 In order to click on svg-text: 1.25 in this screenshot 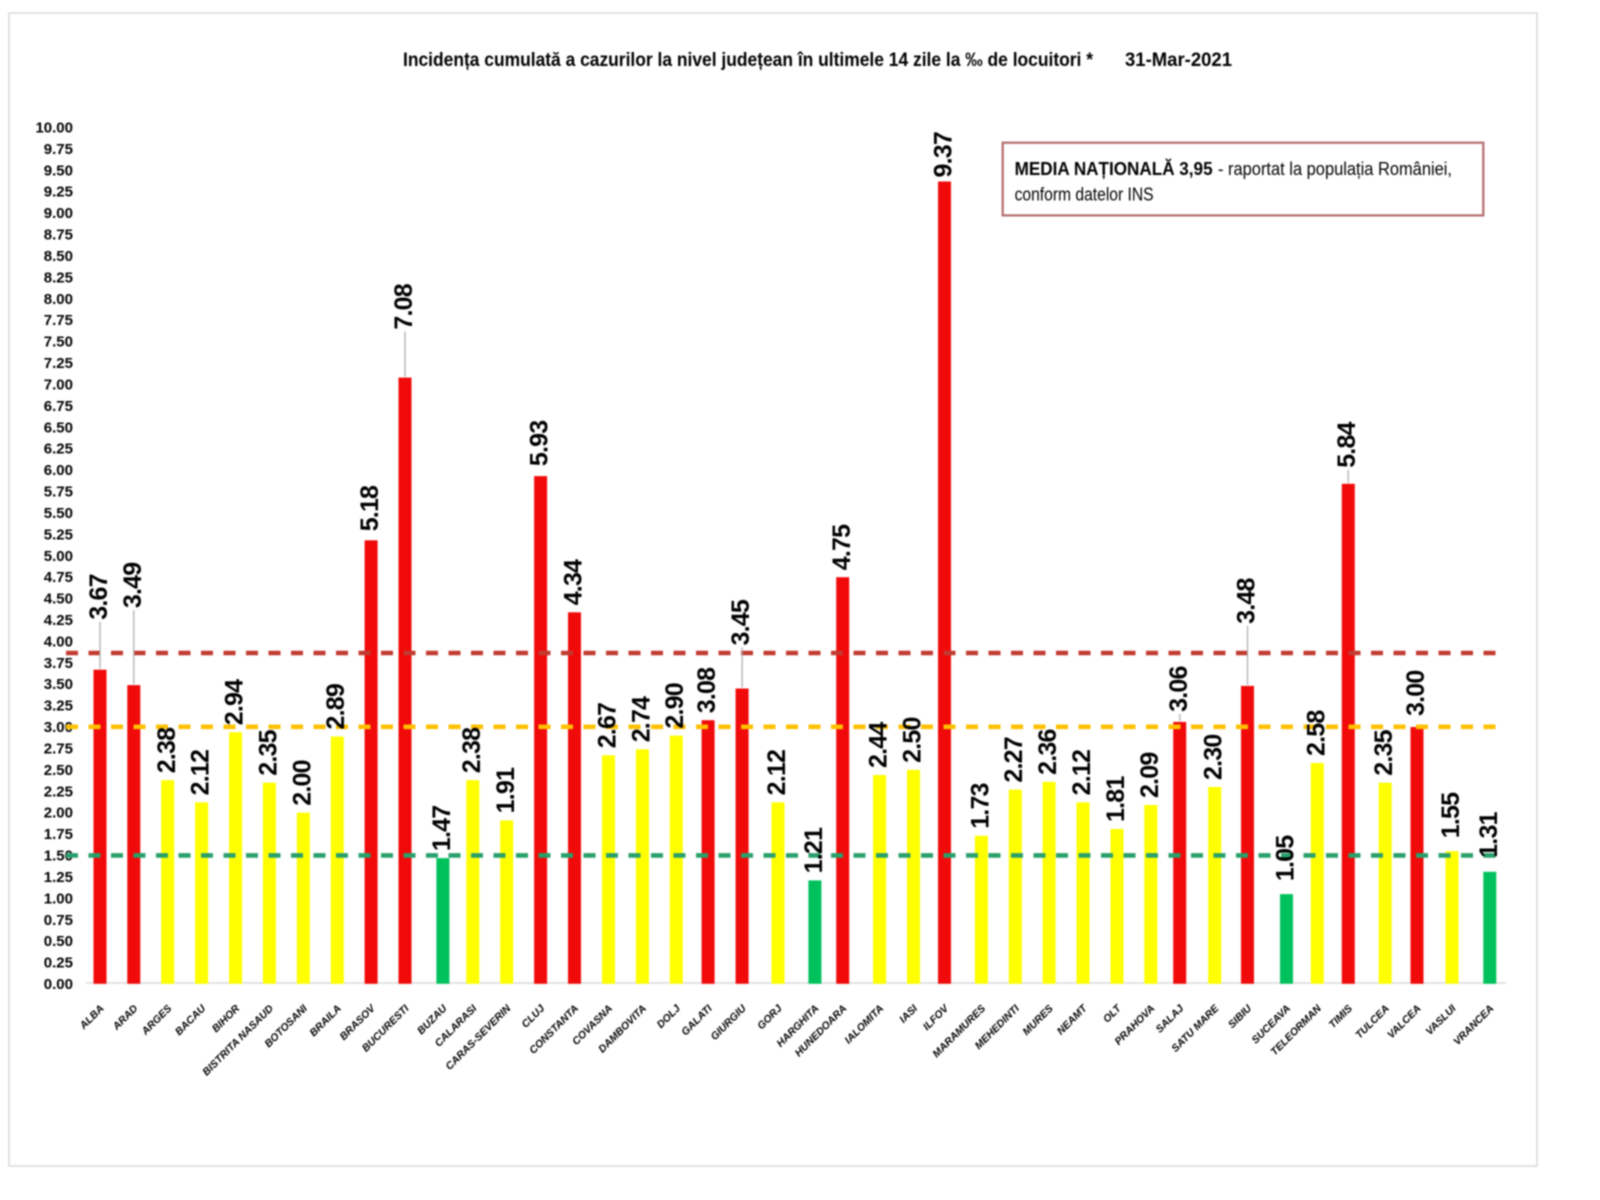, I will do `click(58, 877)`.